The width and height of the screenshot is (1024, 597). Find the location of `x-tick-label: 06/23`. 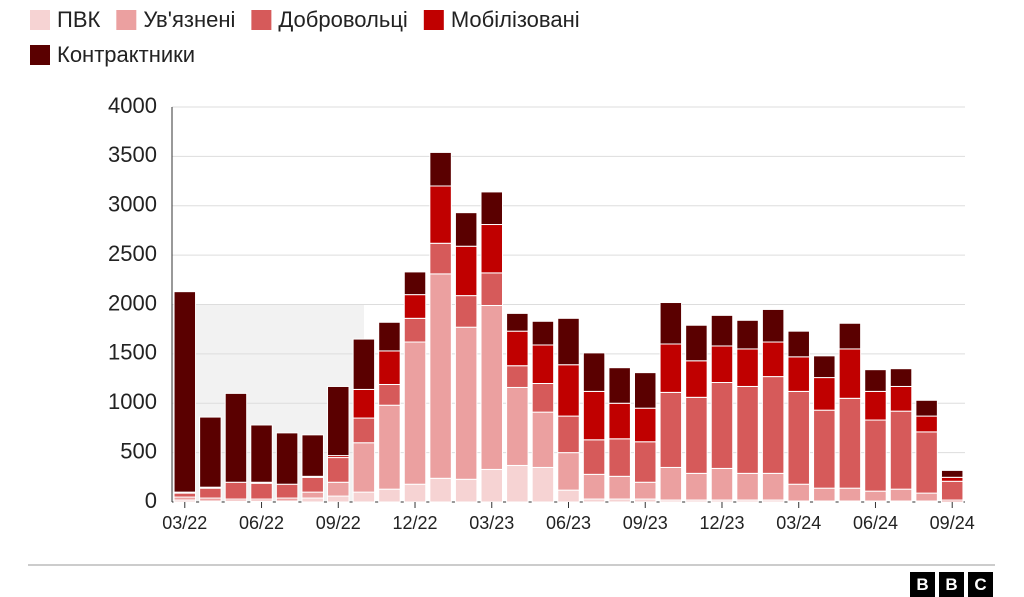

x-tick-label: 06/23 is located at coordinates (568, 523).